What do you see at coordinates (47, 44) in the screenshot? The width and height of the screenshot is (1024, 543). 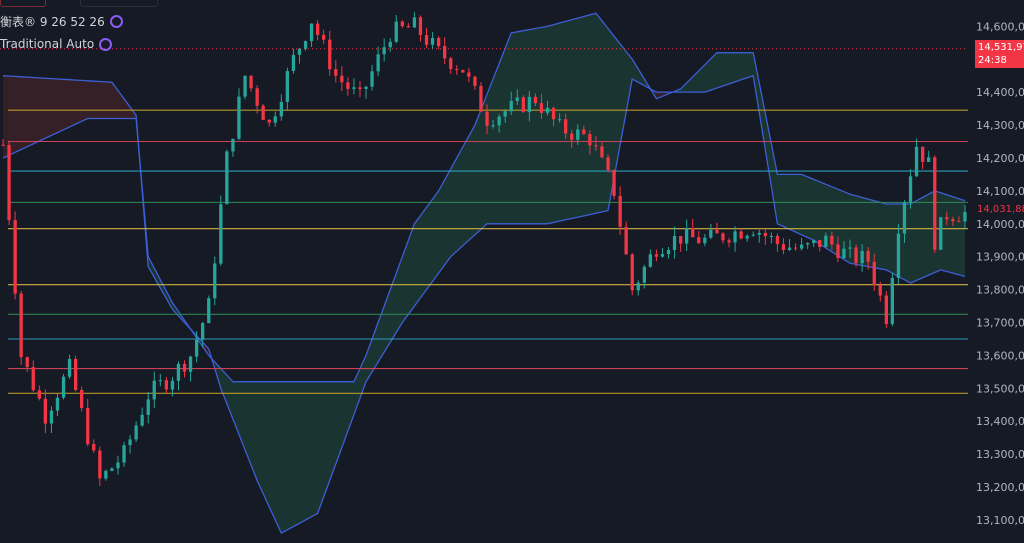 I see `indicator-2-label: Traditional Auto` at bounding box center [47, 44].